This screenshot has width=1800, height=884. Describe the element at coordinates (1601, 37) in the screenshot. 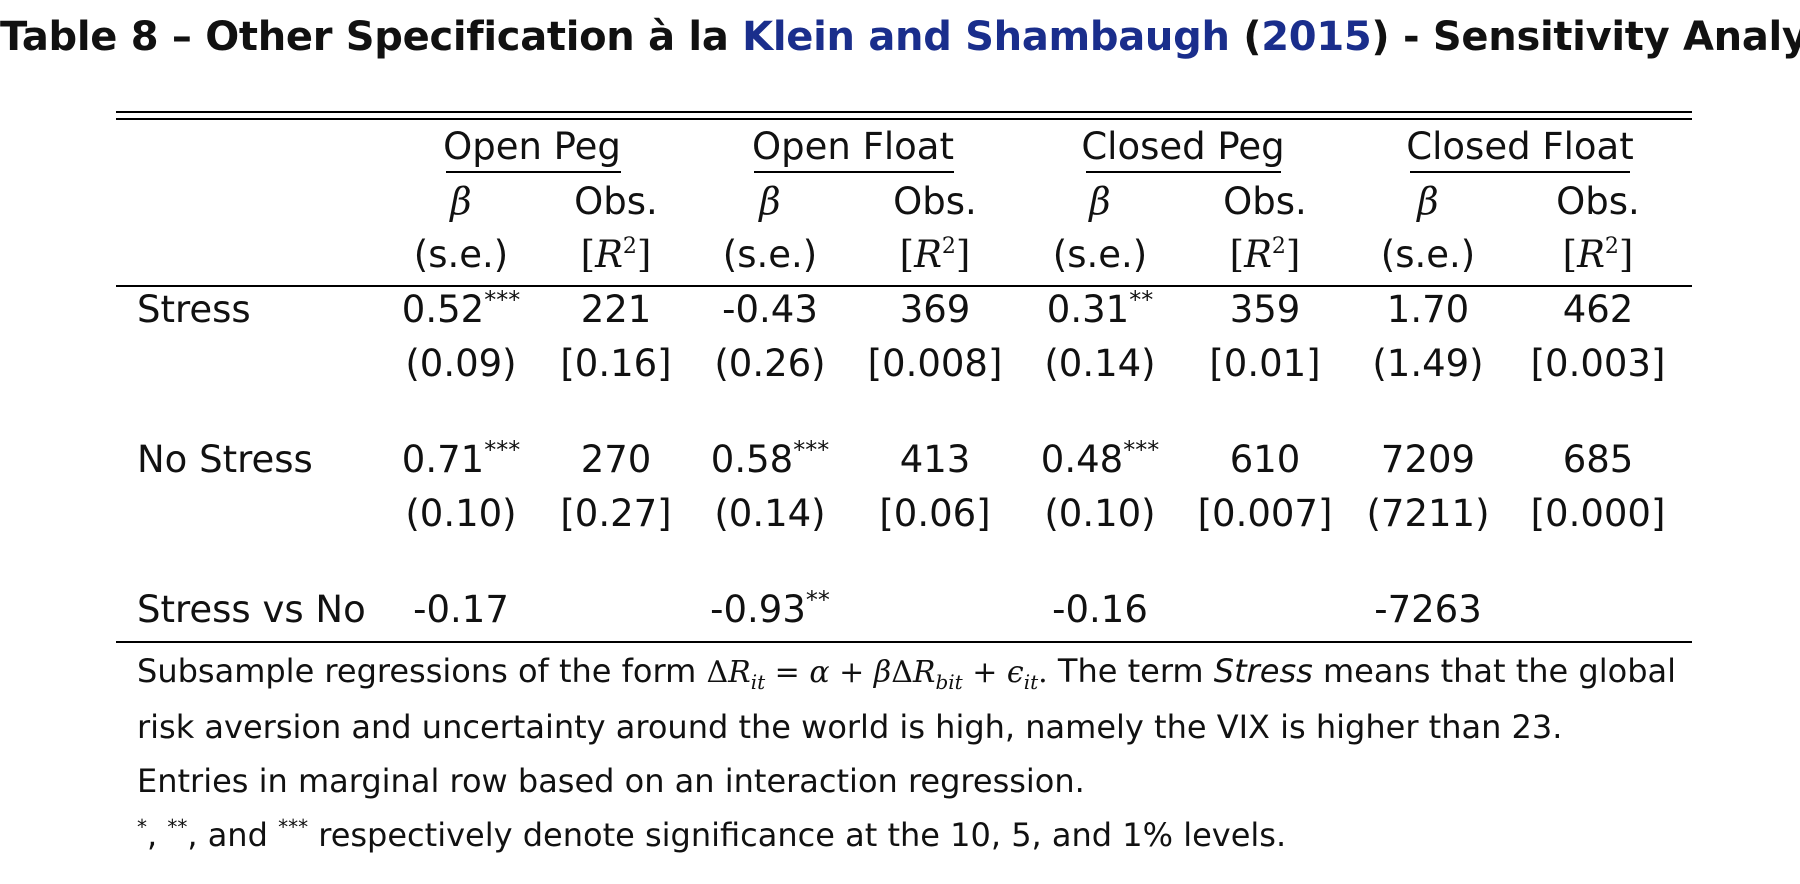

I see `caption-suffix: - Sensitivity Analysis` at that location.